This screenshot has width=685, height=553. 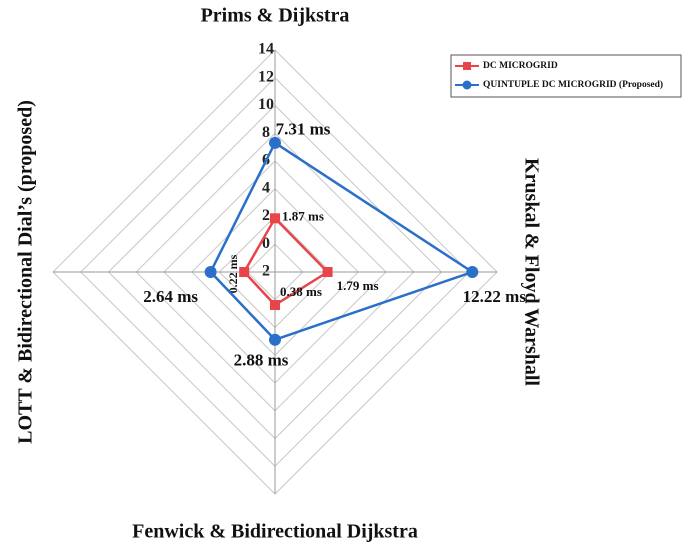 I want to click on r-tick-label: 12, so click(x=266, y=76).